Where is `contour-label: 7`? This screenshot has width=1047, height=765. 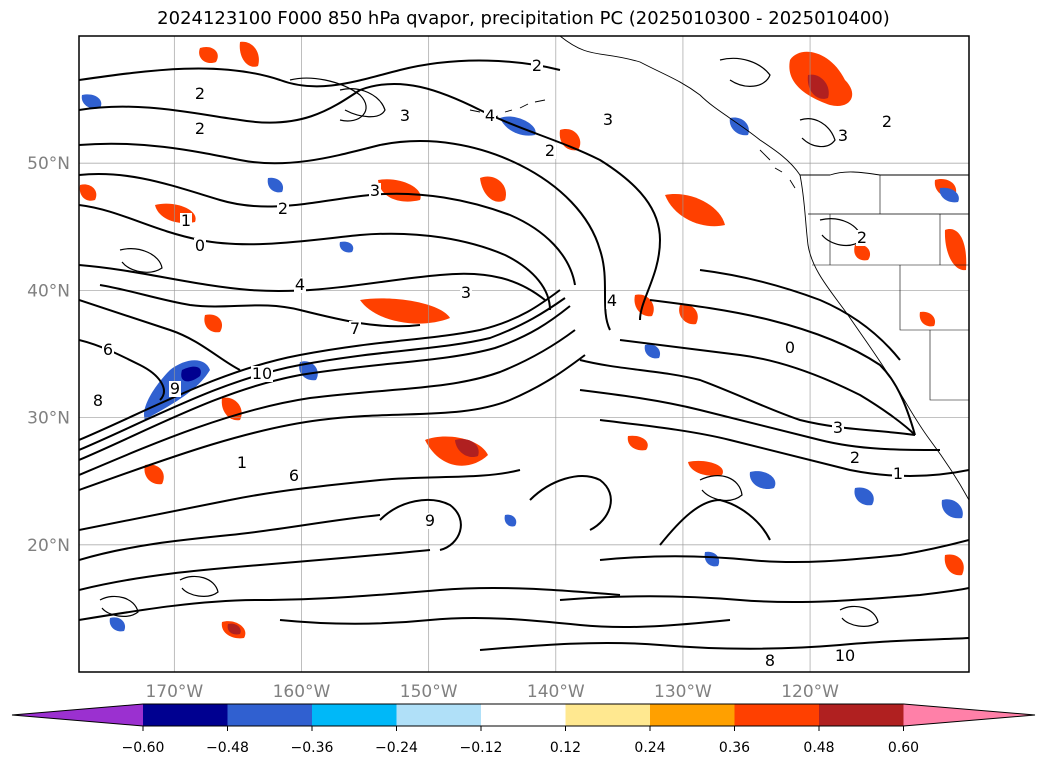
contour-label: 7 is located at coordinates (355, 328).